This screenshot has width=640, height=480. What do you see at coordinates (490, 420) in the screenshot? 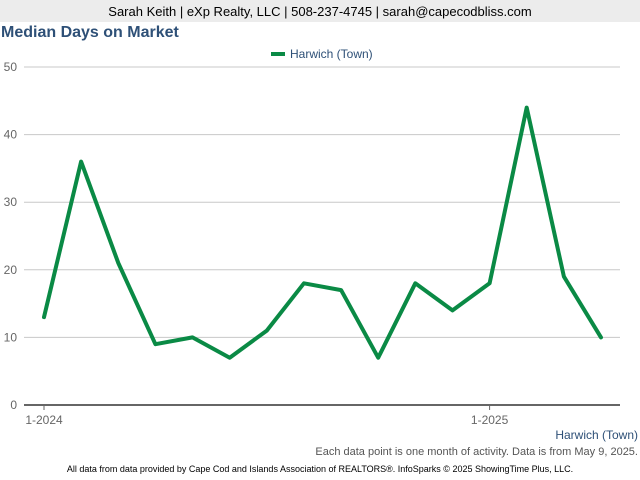
I see `x-tick-label: 1-2025` at bounding box center [490, 420].